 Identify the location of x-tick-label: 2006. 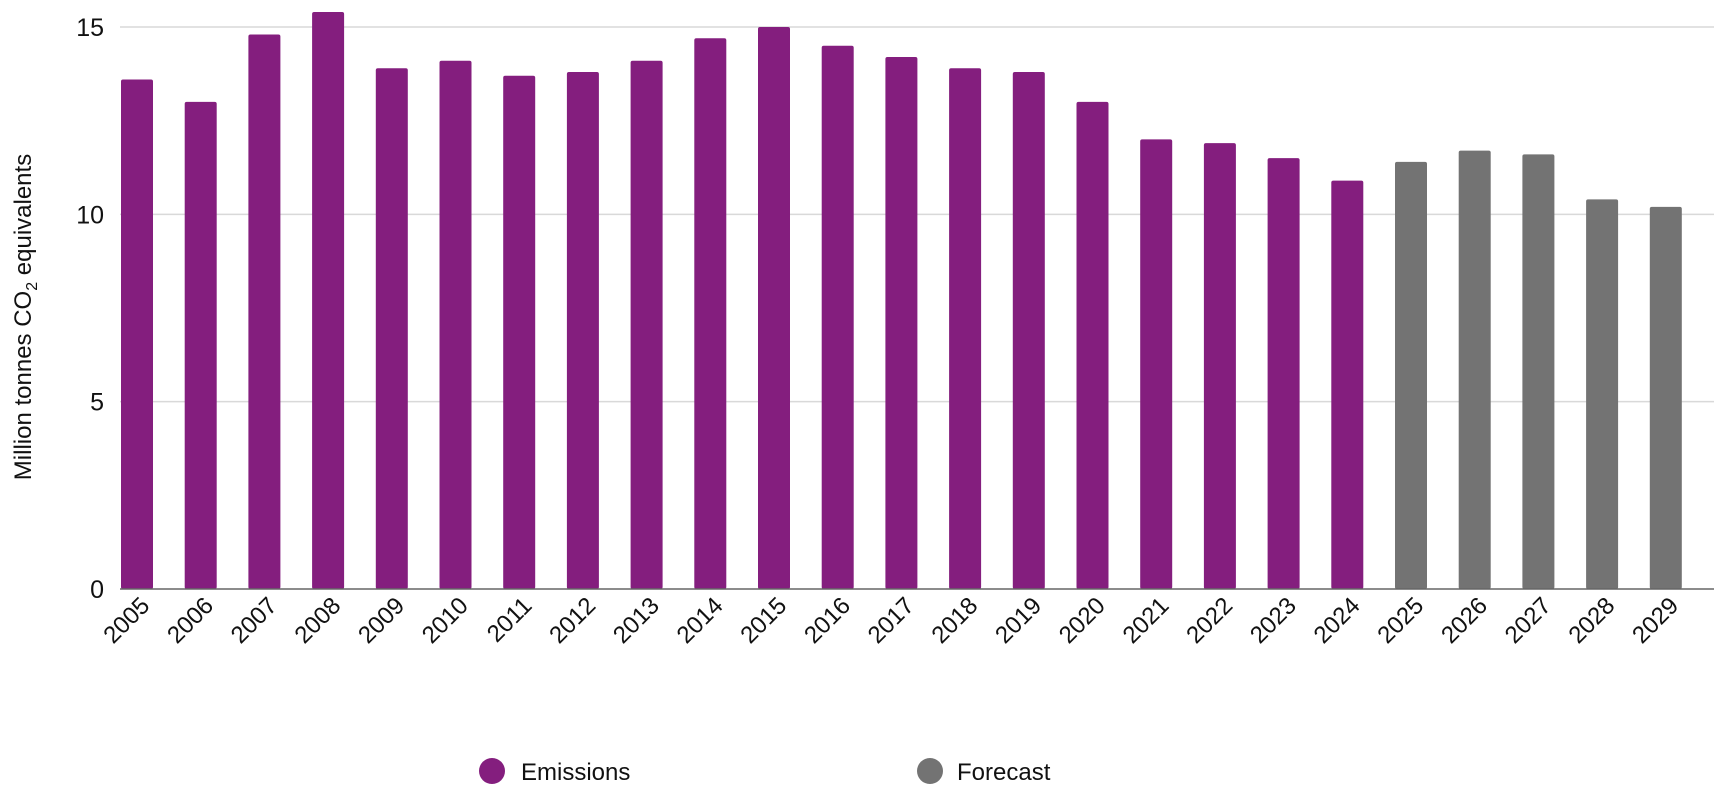
(190, 620).